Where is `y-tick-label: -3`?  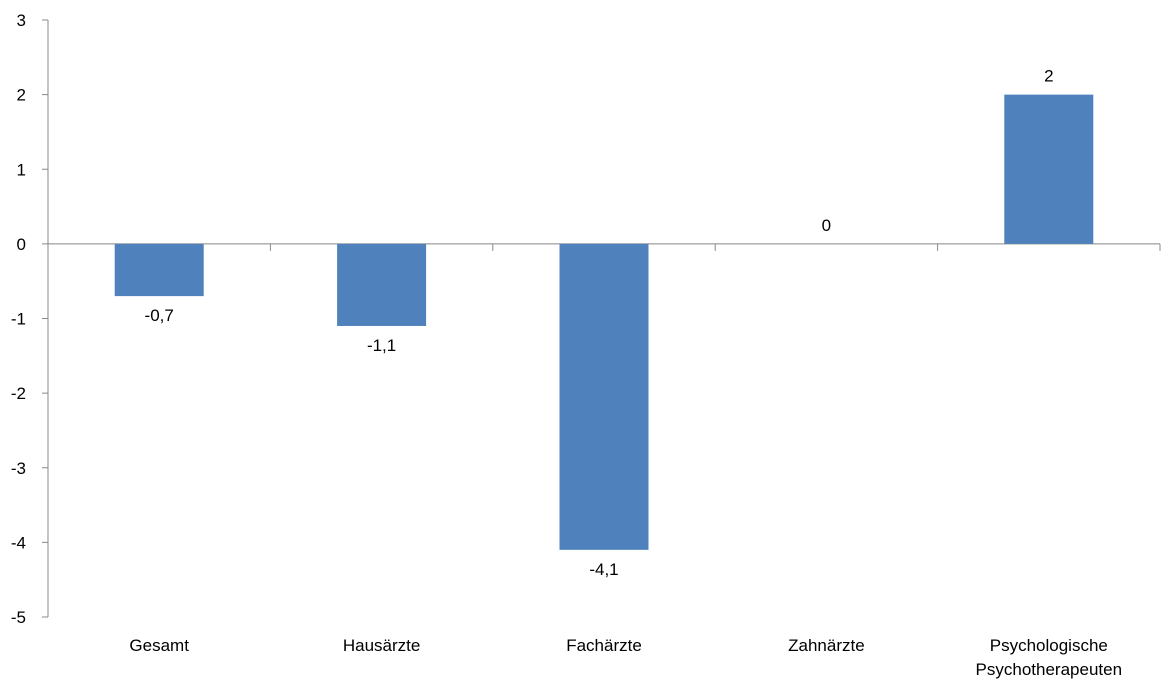
y-tick-label: -3 is located at coordinates (18, 468).